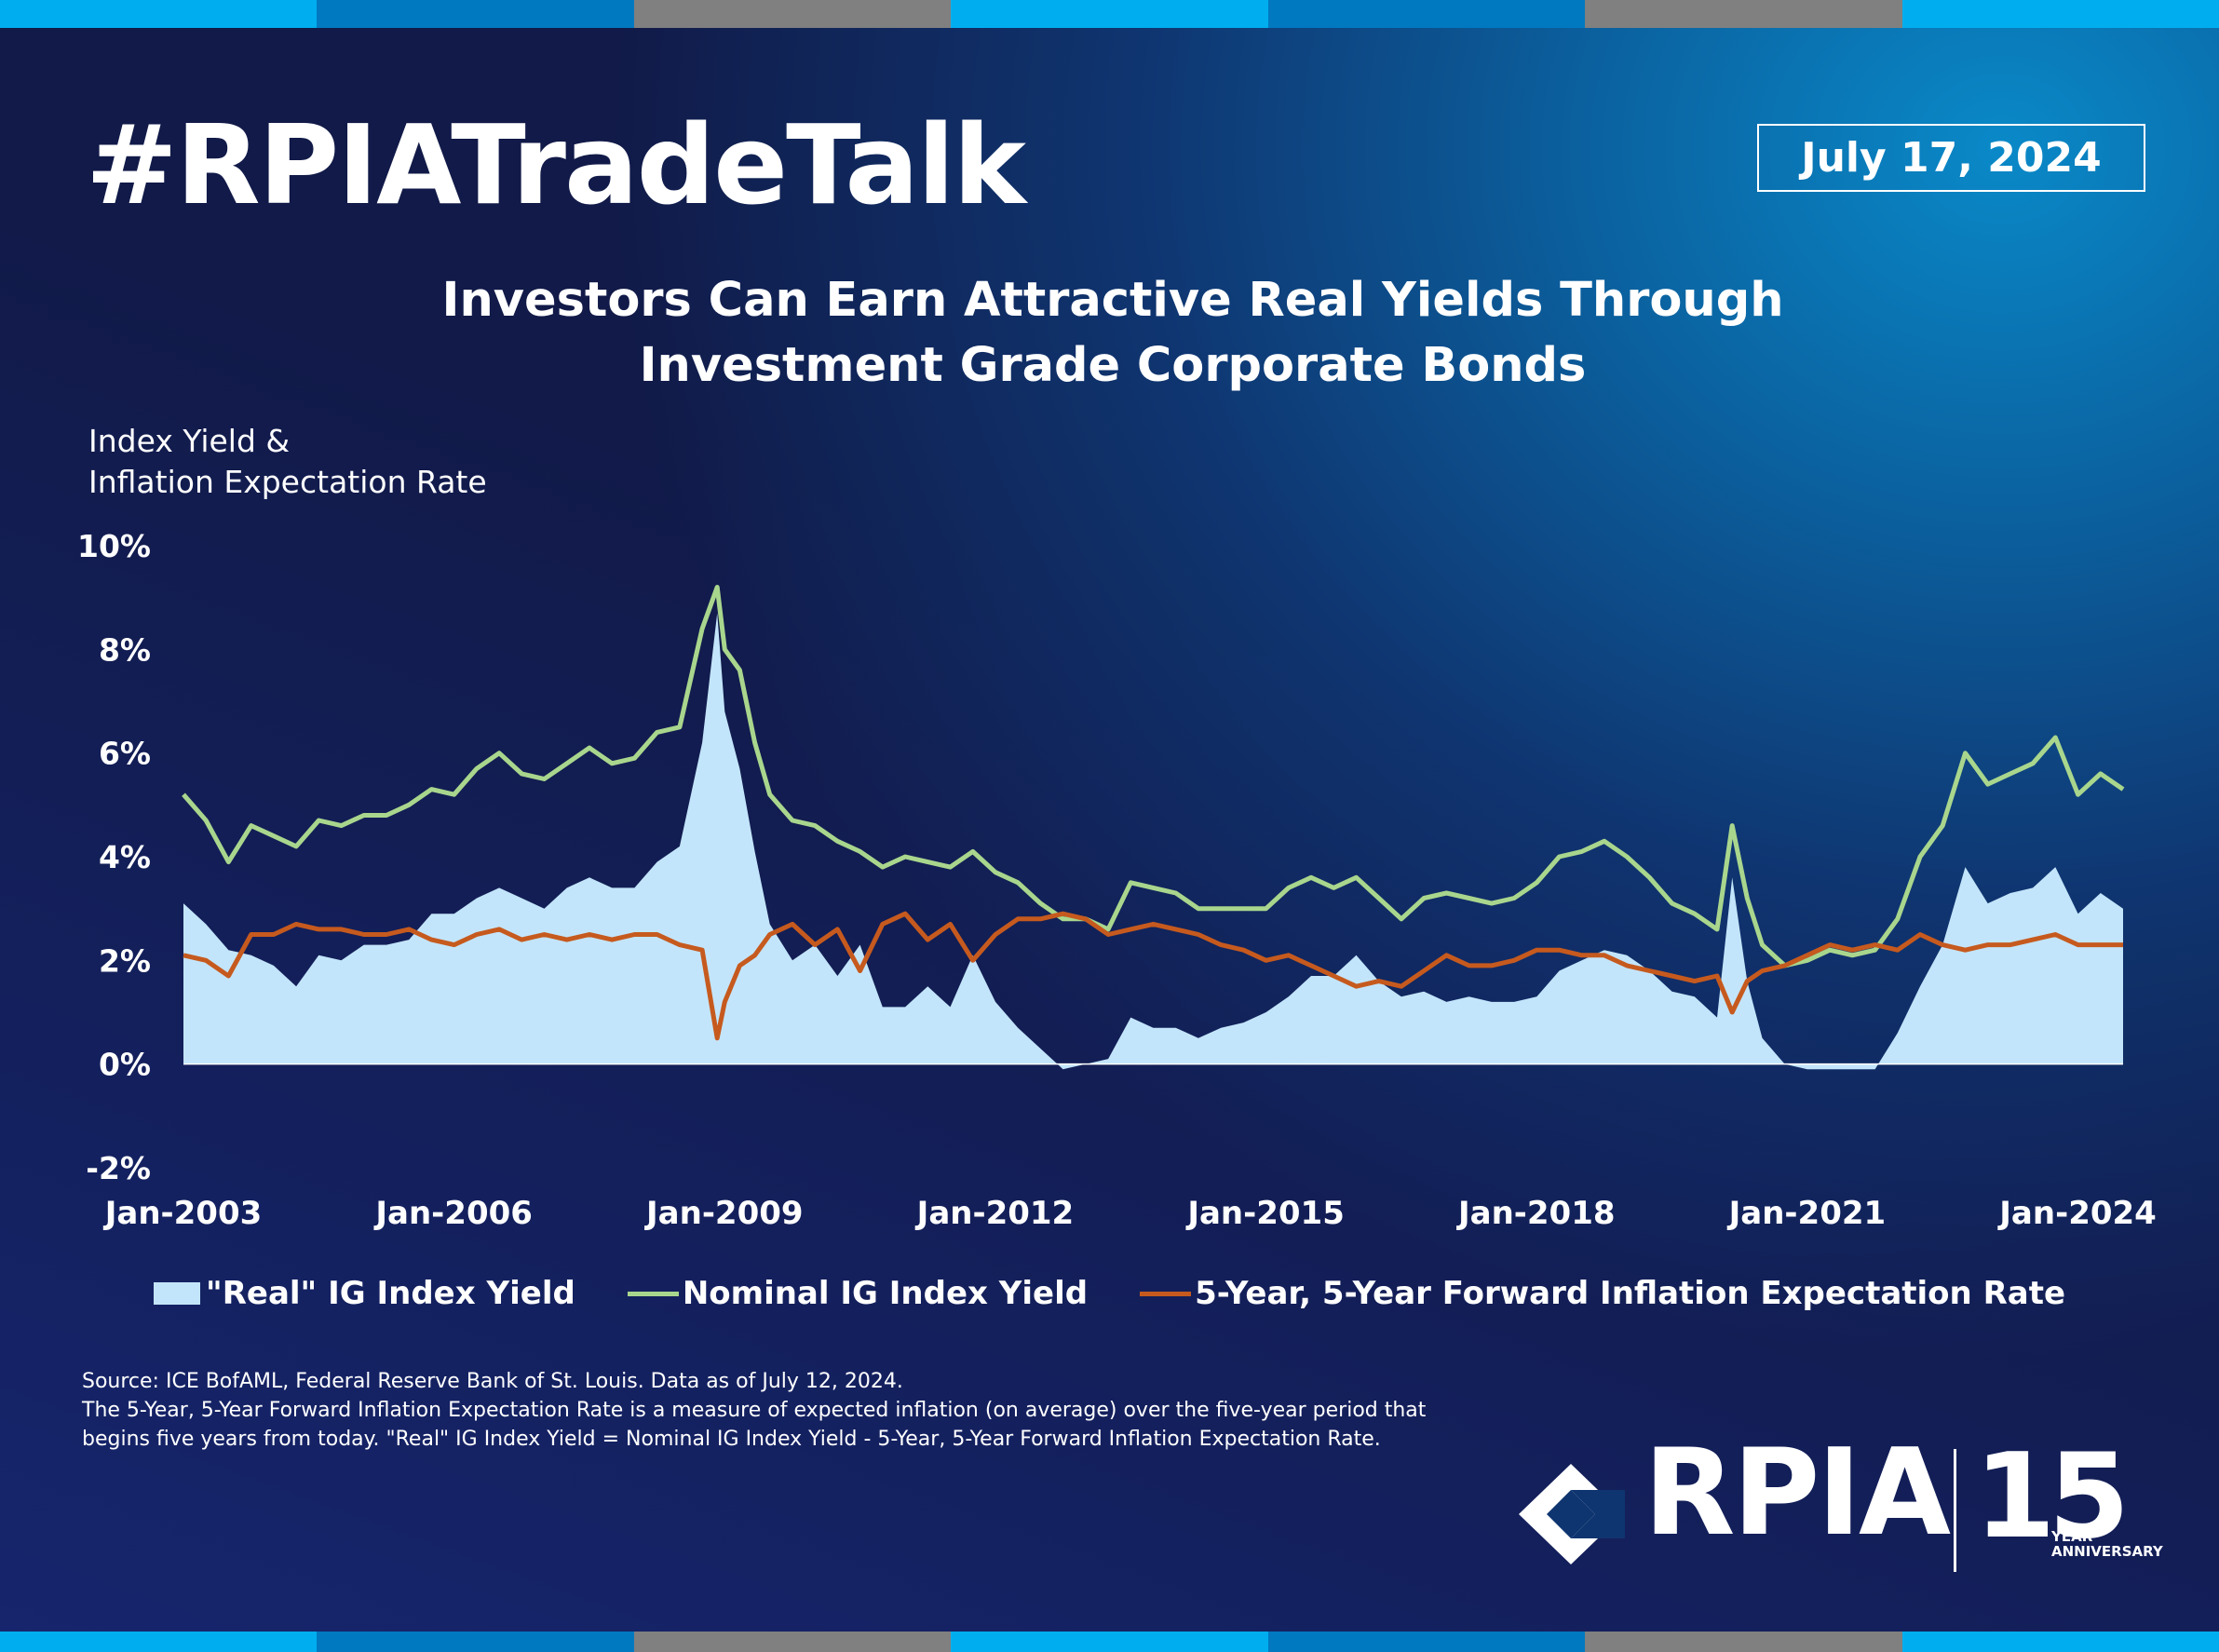 This screenshot has width=2219, height=1652. I want to click on y-tick-label: 4%, so click(125, 857).